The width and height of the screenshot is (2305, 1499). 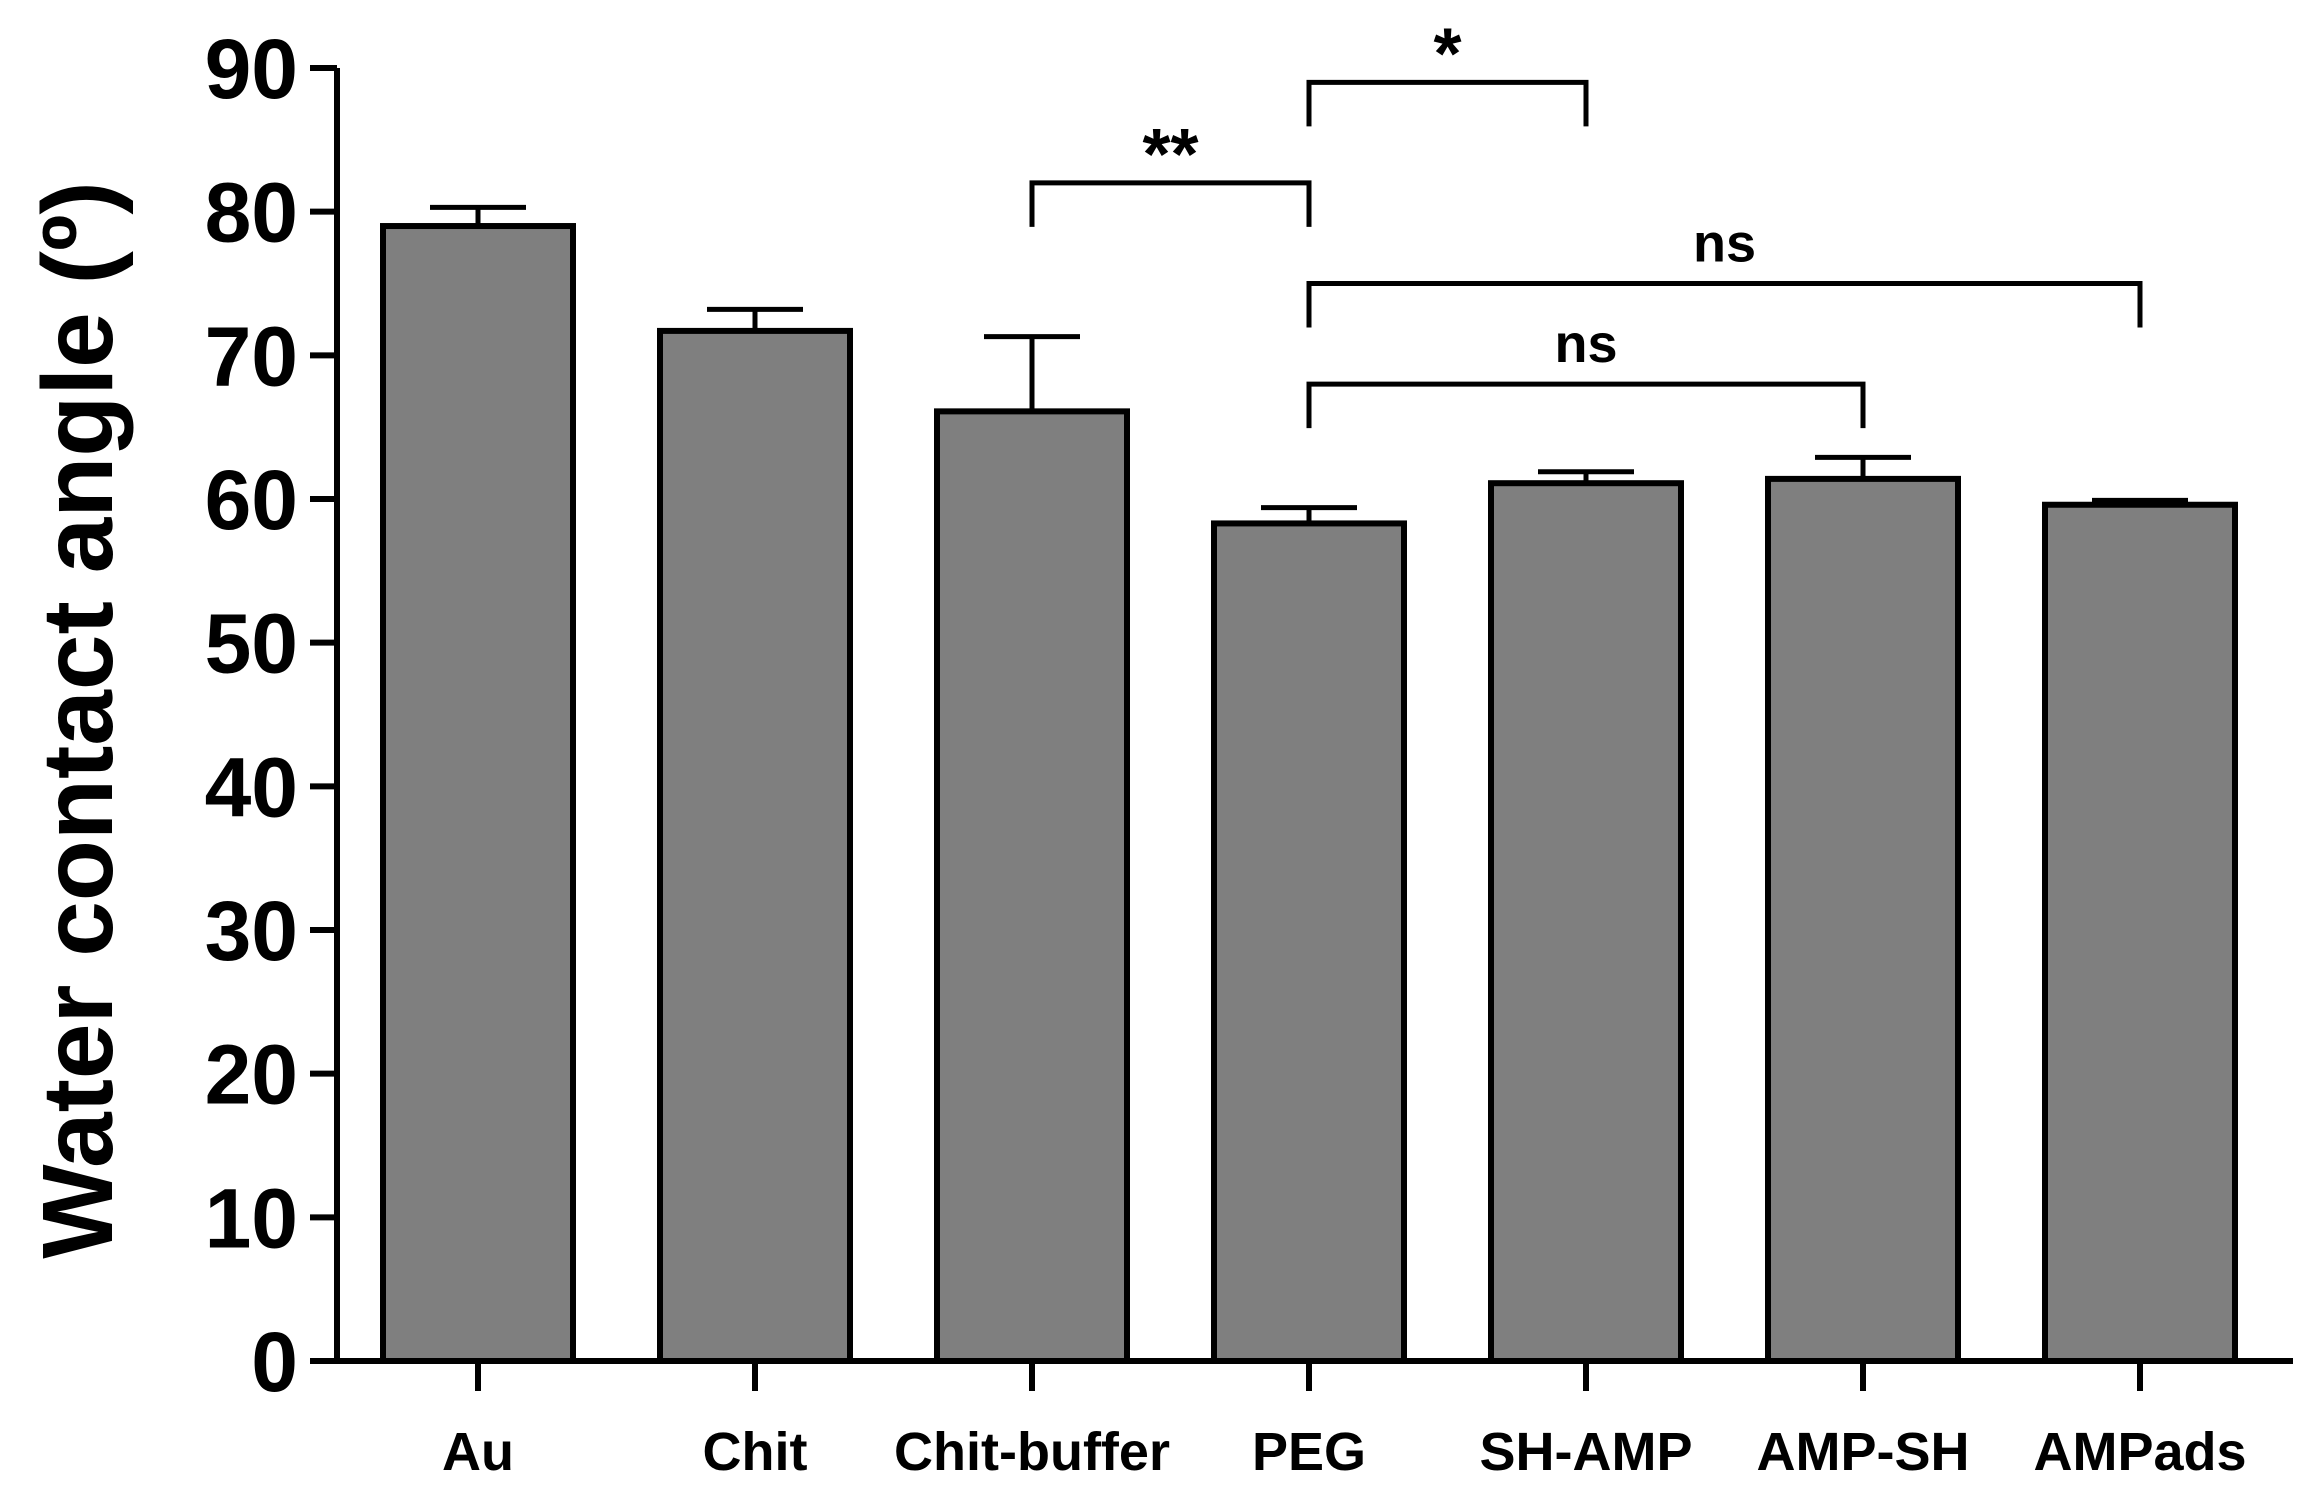 What do you see at coordinates (251, 356) in the screenshot?
I see `y-tick-label-70: 70` at bounding box center [251, 356].